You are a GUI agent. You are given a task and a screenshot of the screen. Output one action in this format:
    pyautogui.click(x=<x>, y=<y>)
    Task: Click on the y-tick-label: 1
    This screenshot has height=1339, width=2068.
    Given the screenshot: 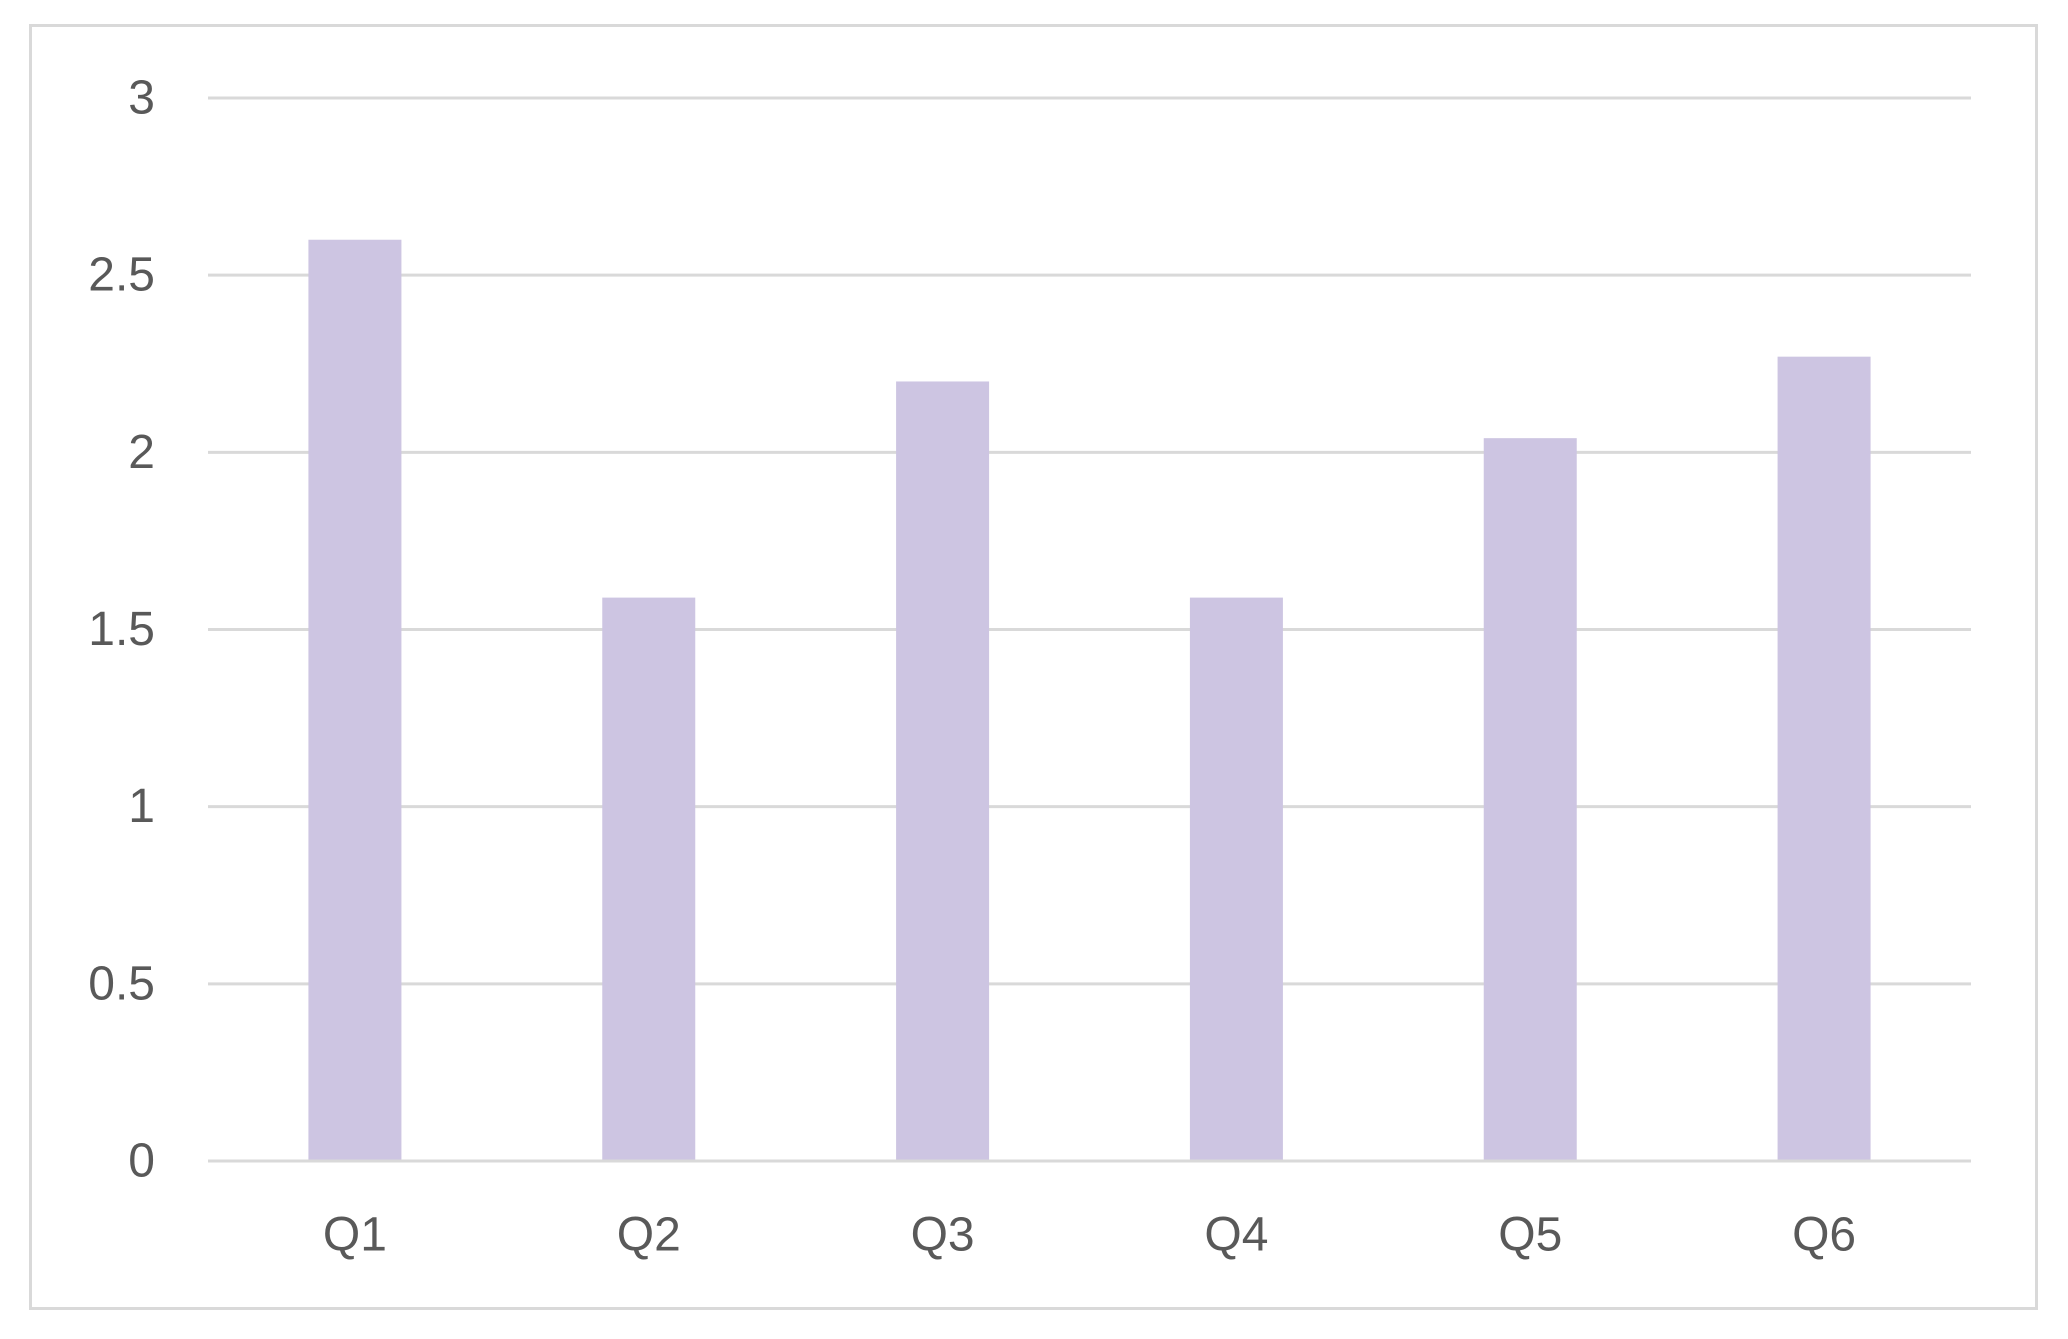 What is the action you would take?
    pyautogui.click(x=141, y=806)
    